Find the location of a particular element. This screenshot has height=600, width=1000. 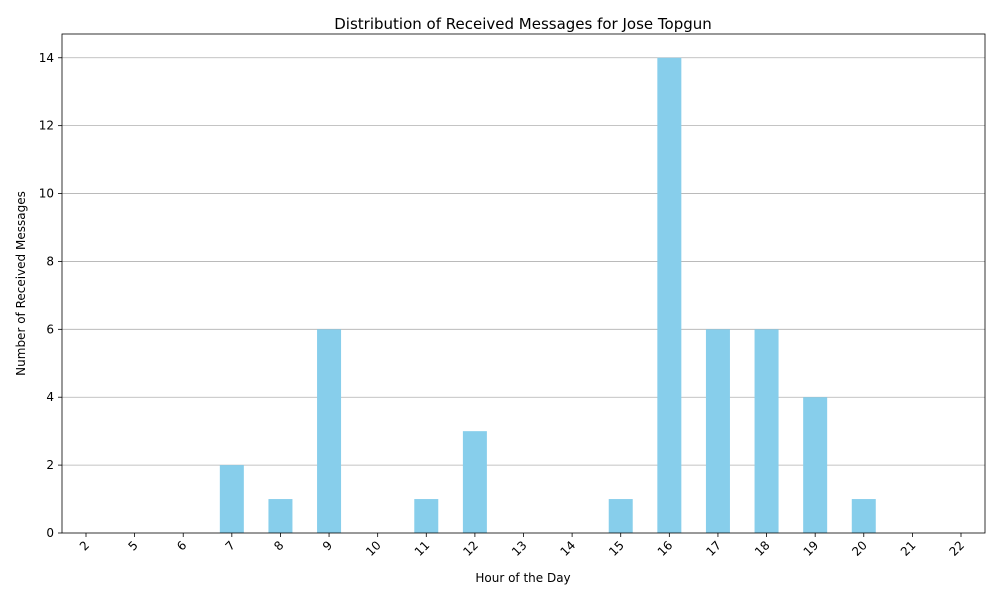

x-tick-label: 10 is located at coordinates (373, 548).